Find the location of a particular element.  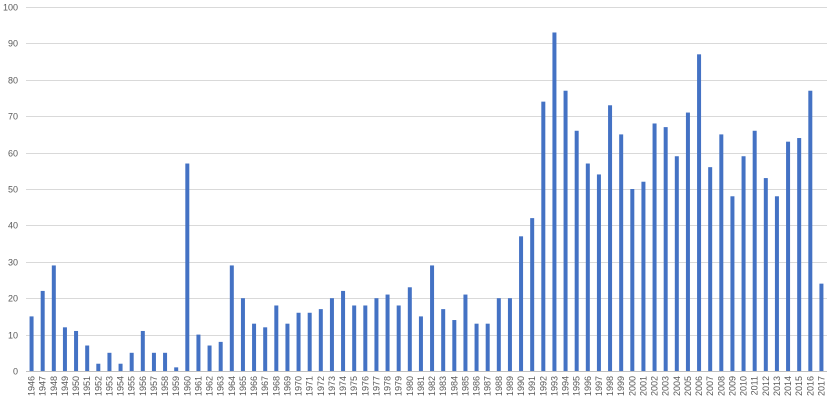

x-tick-label: 1998 is located at coordinates (610, 386).